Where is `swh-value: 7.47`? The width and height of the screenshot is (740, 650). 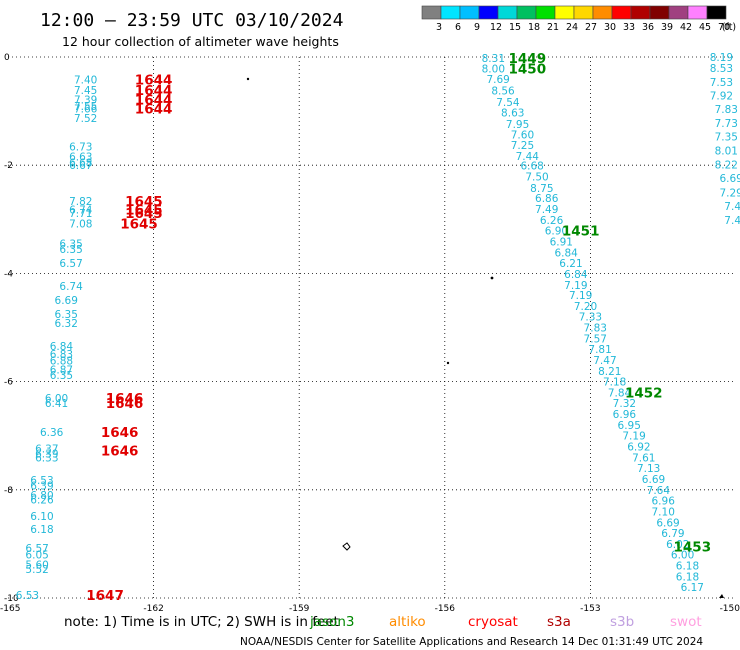
swh-value: 7.47 is located at coordinates (604, 361).